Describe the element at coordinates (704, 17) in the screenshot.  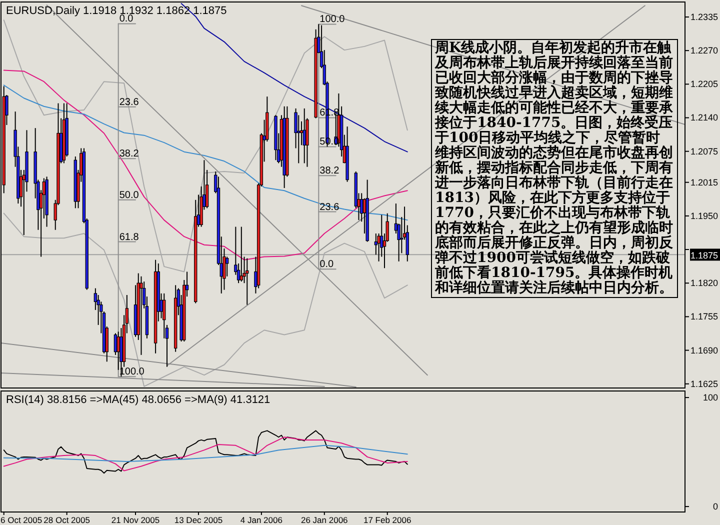
I see `y-tick-label: 1.2335` at that location.